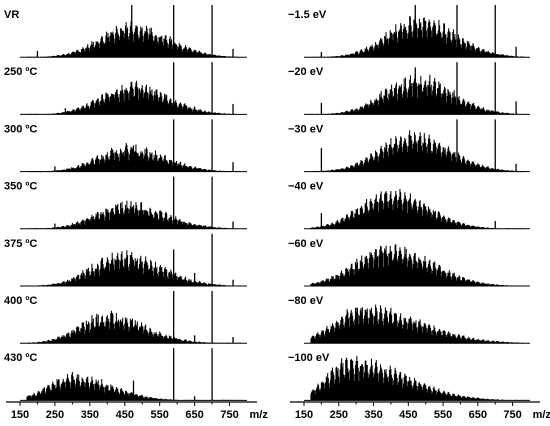  What do you see at coordinates (306, 129) in the screenshot?
I see `panel-label: −30 eV` at bounding box center [306, 129].